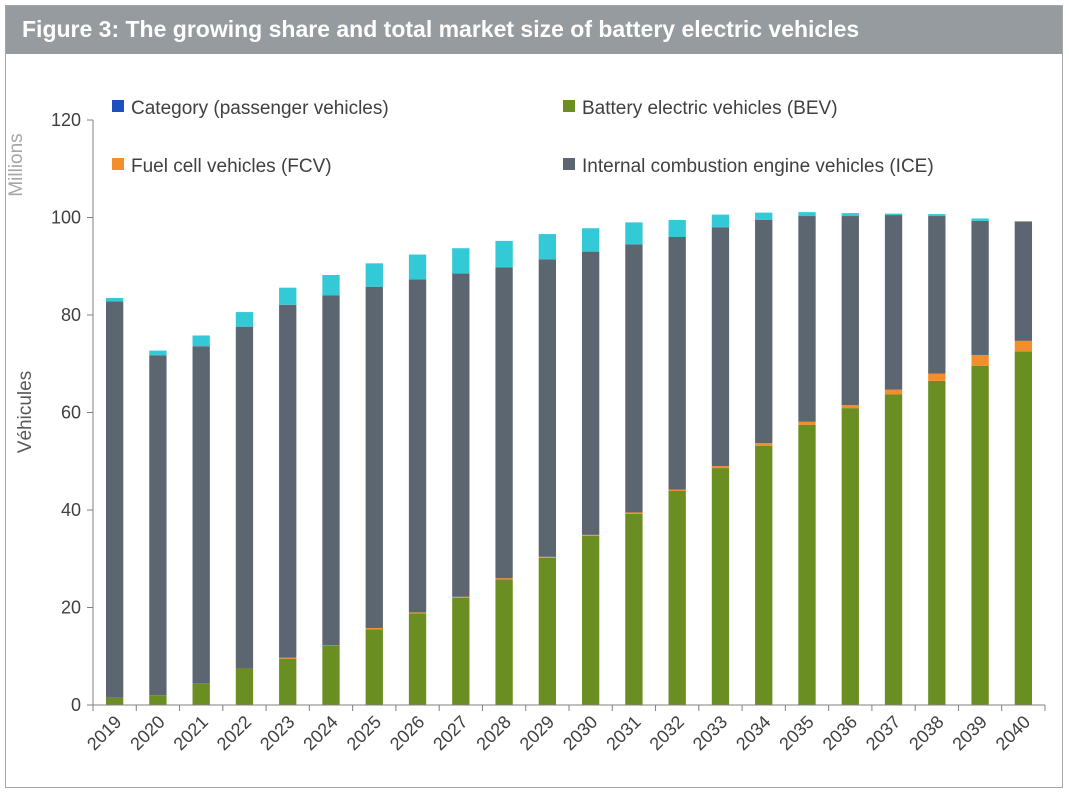 This screenshot has width=1069, height=795. Describe the element at coordinates (114, 299) in the screenshot. I see `bar-segment-other-2019` at that location.